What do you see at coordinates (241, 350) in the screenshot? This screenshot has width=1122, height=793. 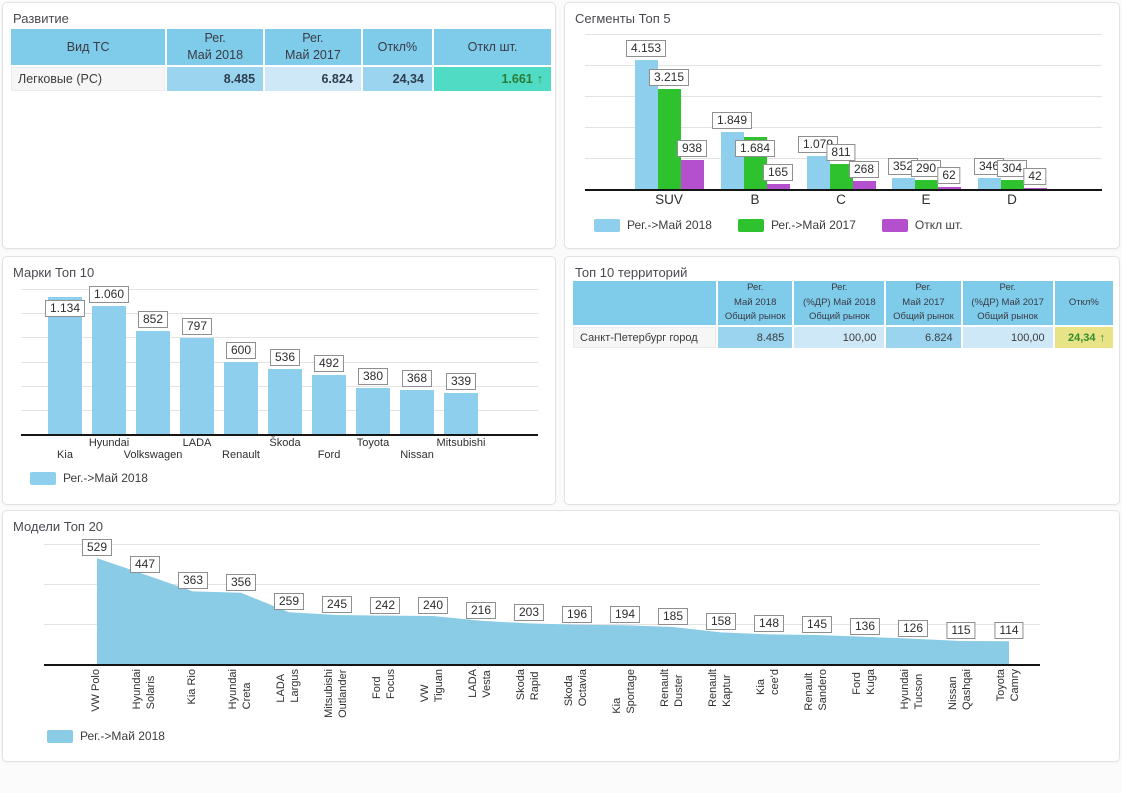 I see `value-label: 600` at bounding box center [241, 350].